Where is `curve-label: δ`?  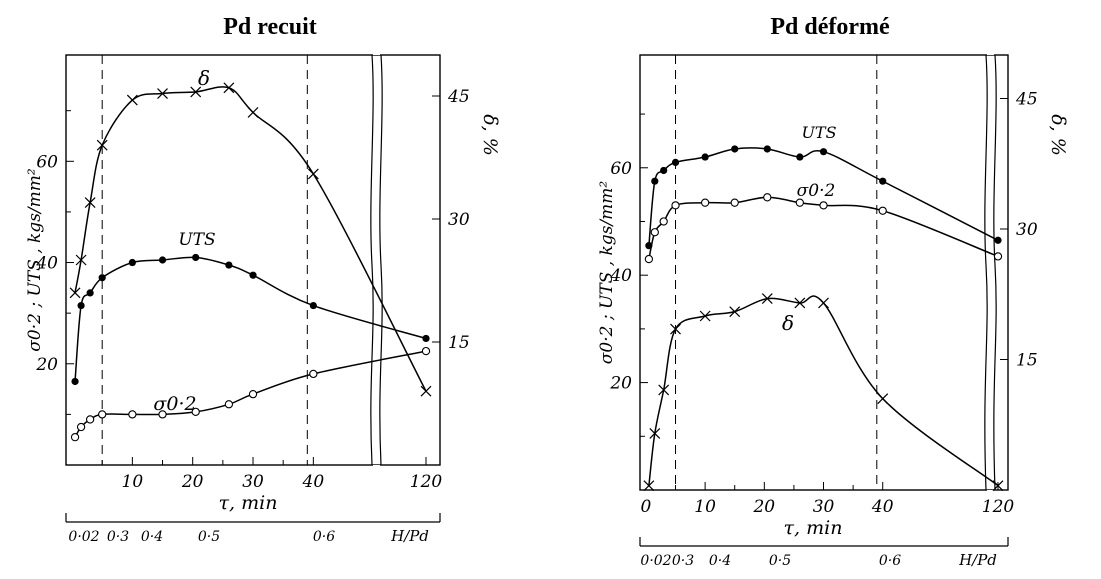 curve-label: δ is located at coordinates (788, 323).